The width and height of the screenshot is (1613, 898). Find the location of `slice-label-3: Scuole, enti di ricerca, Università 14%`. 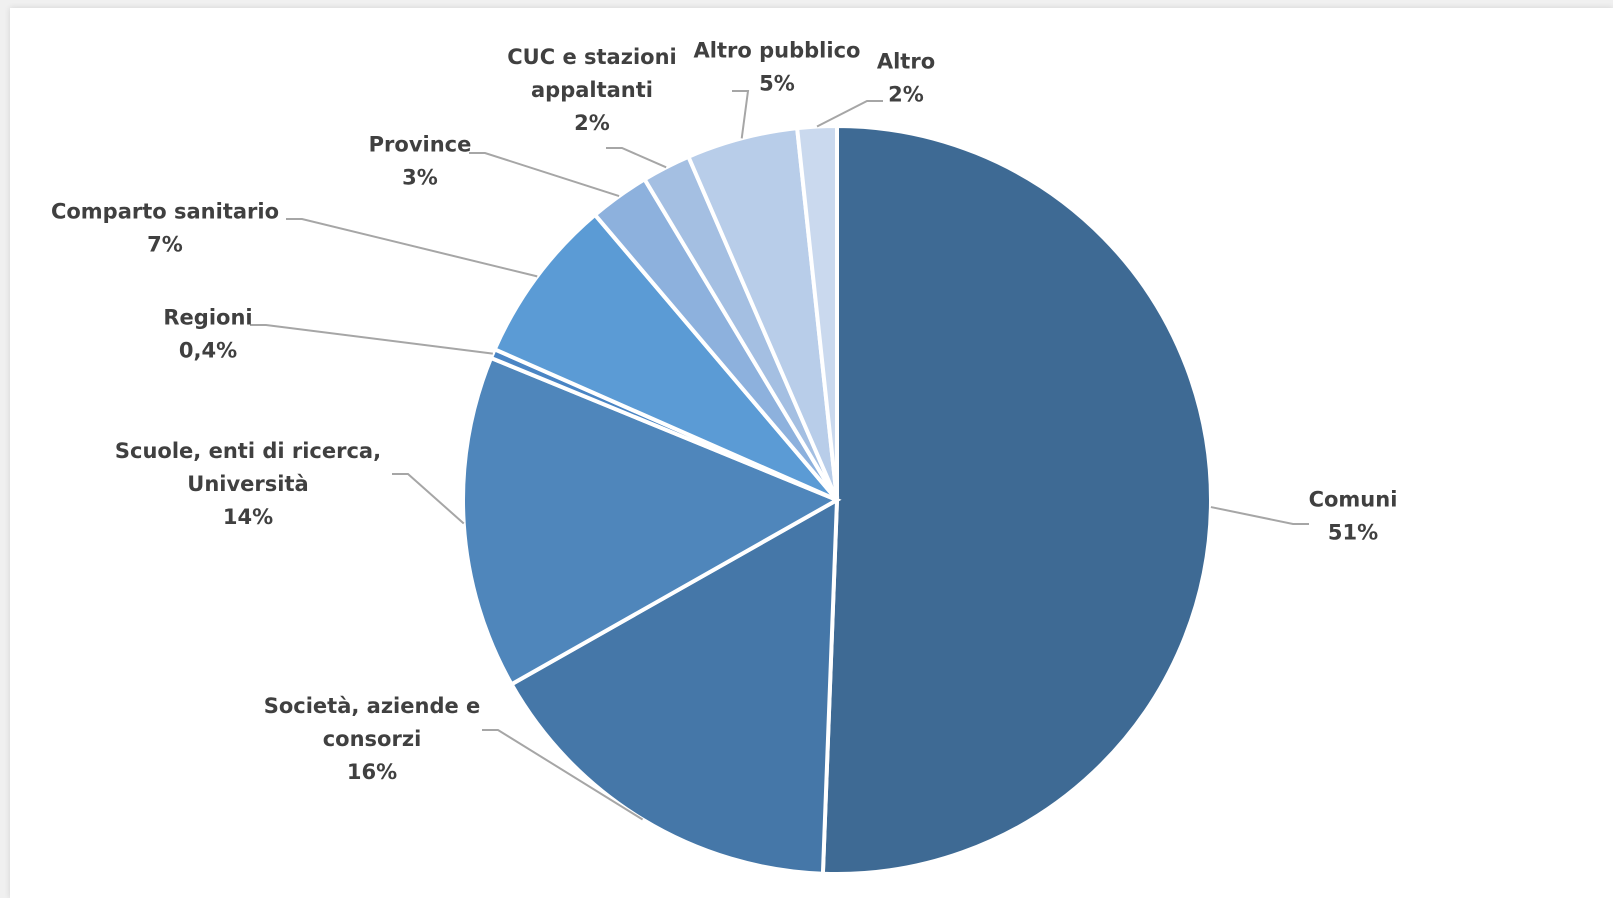

slice-label-3: Scuole, enti di ricerca, Università 14% is located at coordinates (248, 484).